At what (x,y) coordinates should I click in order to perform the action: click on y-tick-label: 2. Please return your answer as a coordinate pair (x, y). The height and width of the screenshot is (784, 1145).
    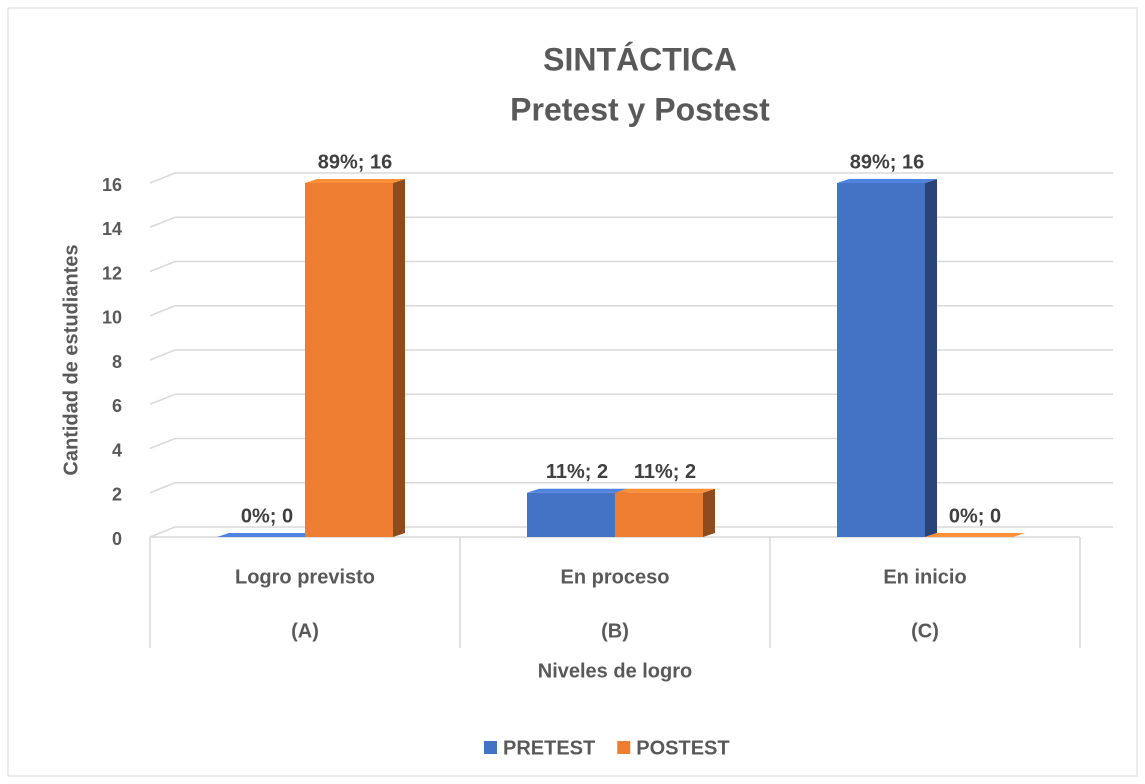
    Looking at the image, I should click on (117, 495).